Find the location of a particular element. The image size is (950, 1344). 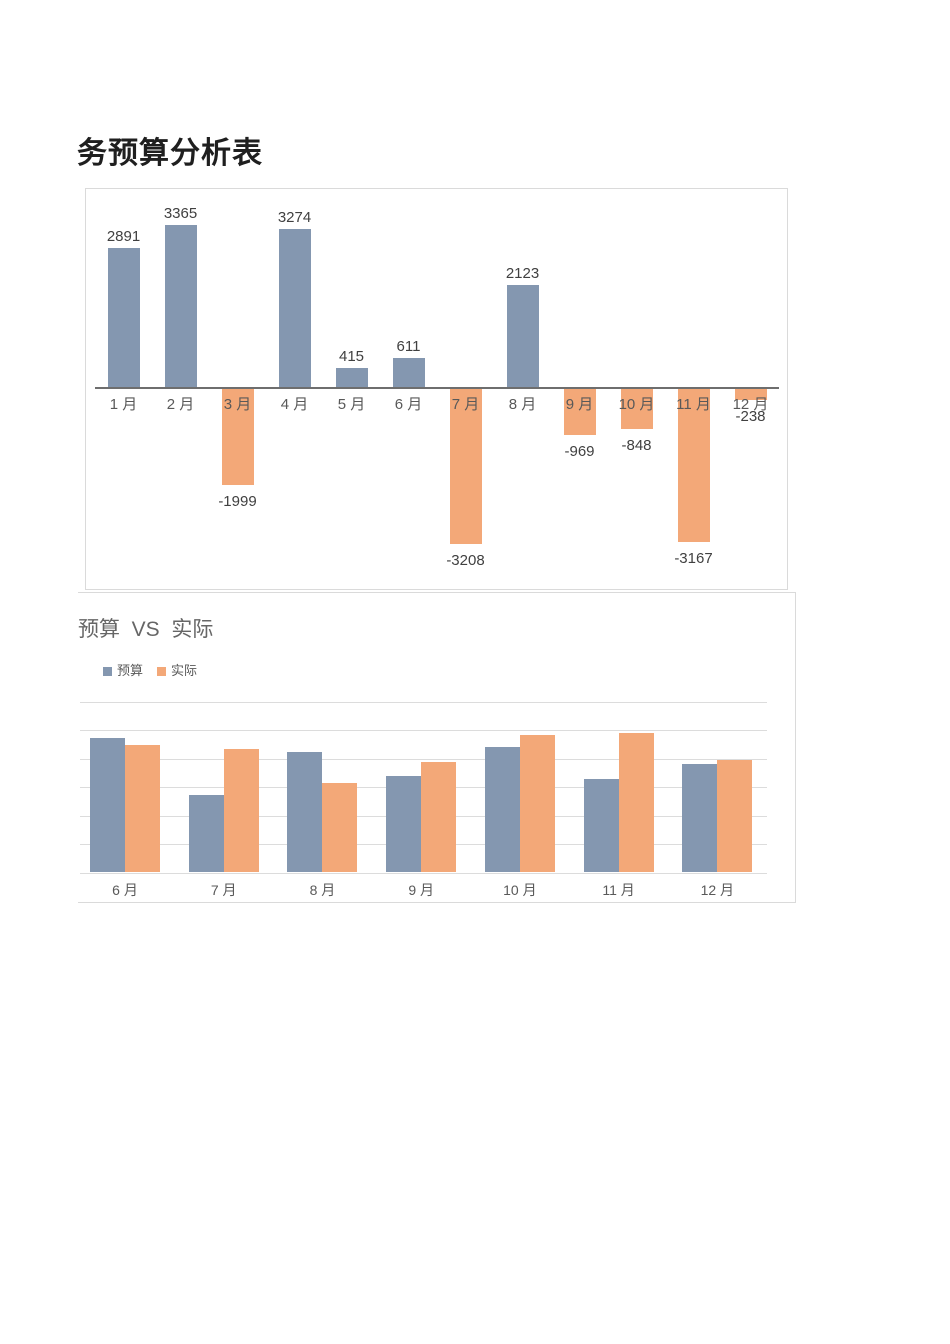

bar-5月 is located at coordinates (351, 377).